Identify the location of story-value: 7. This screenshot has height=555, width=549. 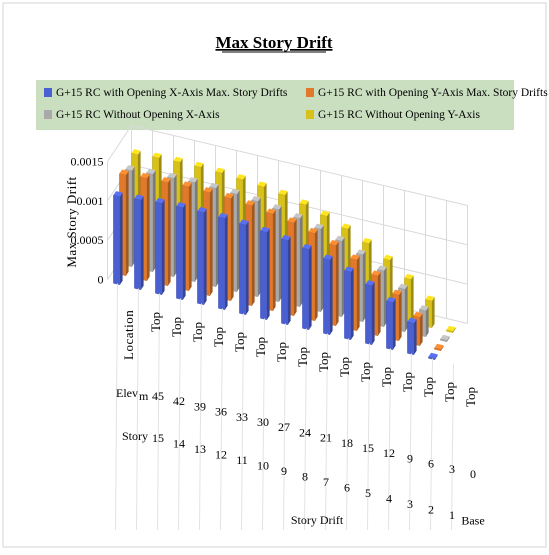
(326, 482).